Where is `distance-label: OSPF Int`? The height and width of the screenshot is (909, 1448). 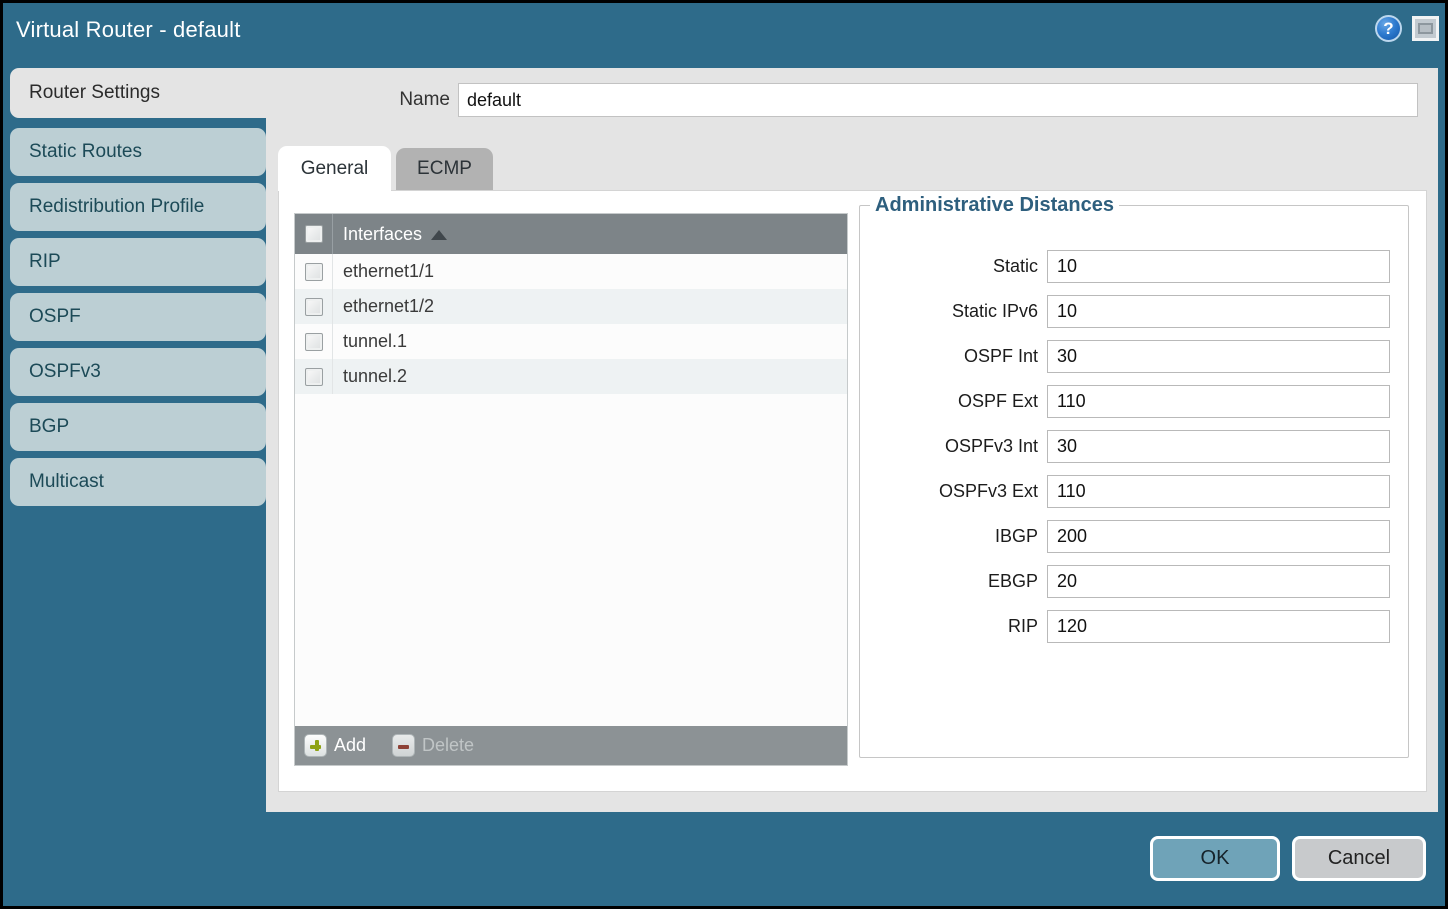 distance-label: OSPF Int is located at coordinates (1000, 356).